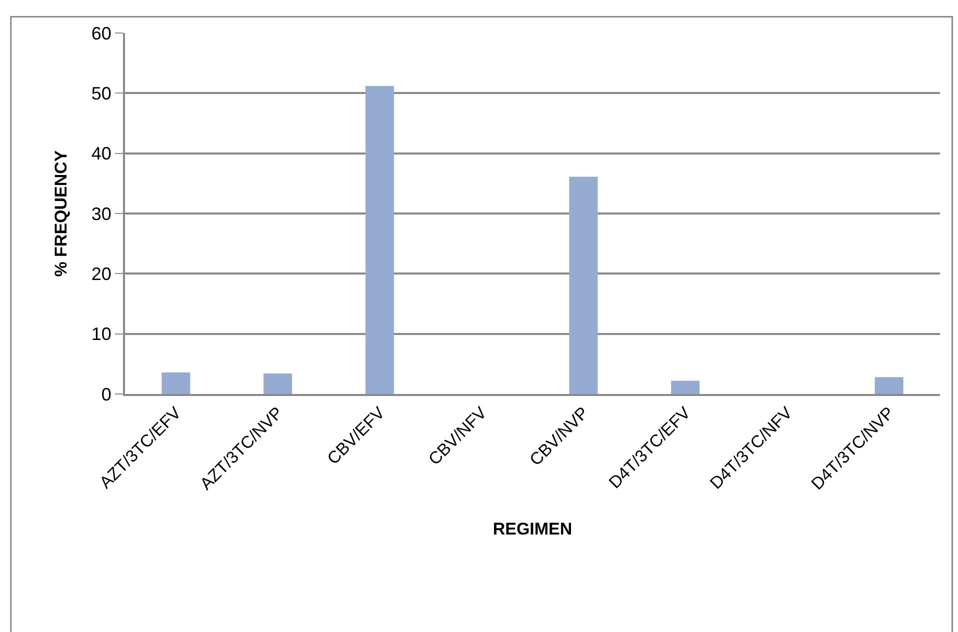  What do you see at coordinates (101, 154) in the screenshot?
I see `y-tick-label: 40` at bounding box center [101, 154].